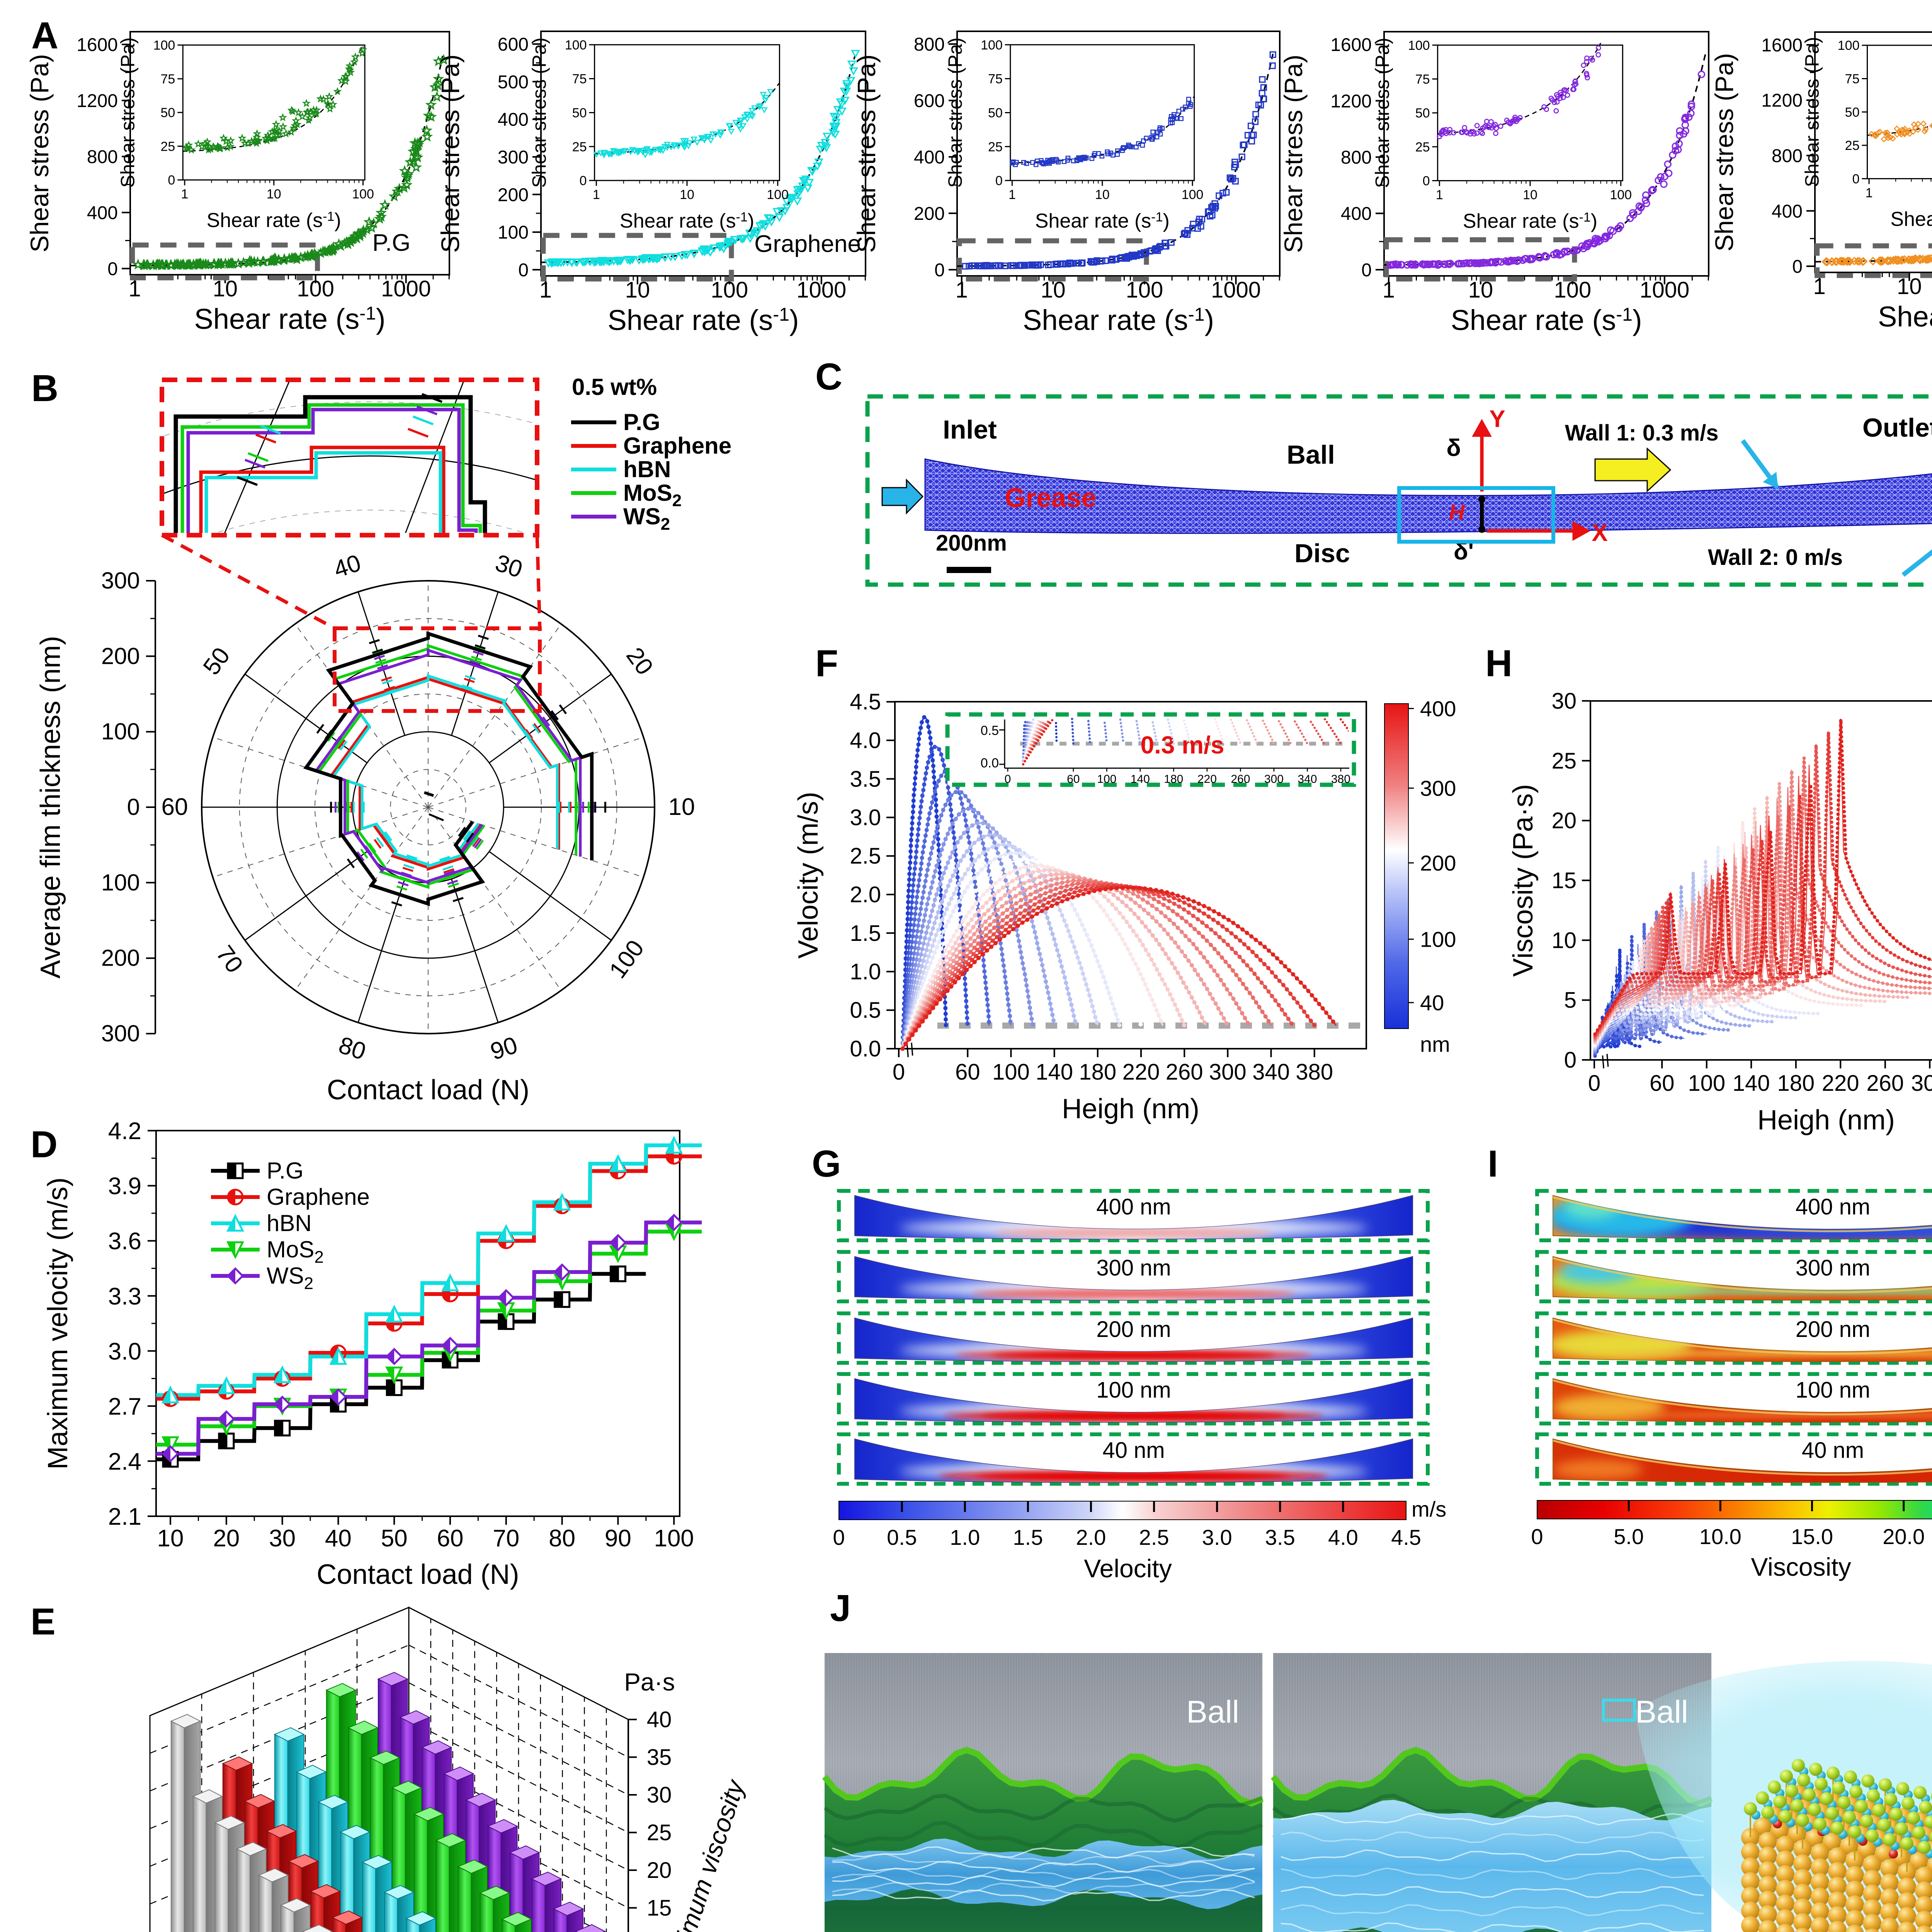 This screenshot has width=1932, height=1932. I want to click on svg-text: δ, so click(1454, 448).